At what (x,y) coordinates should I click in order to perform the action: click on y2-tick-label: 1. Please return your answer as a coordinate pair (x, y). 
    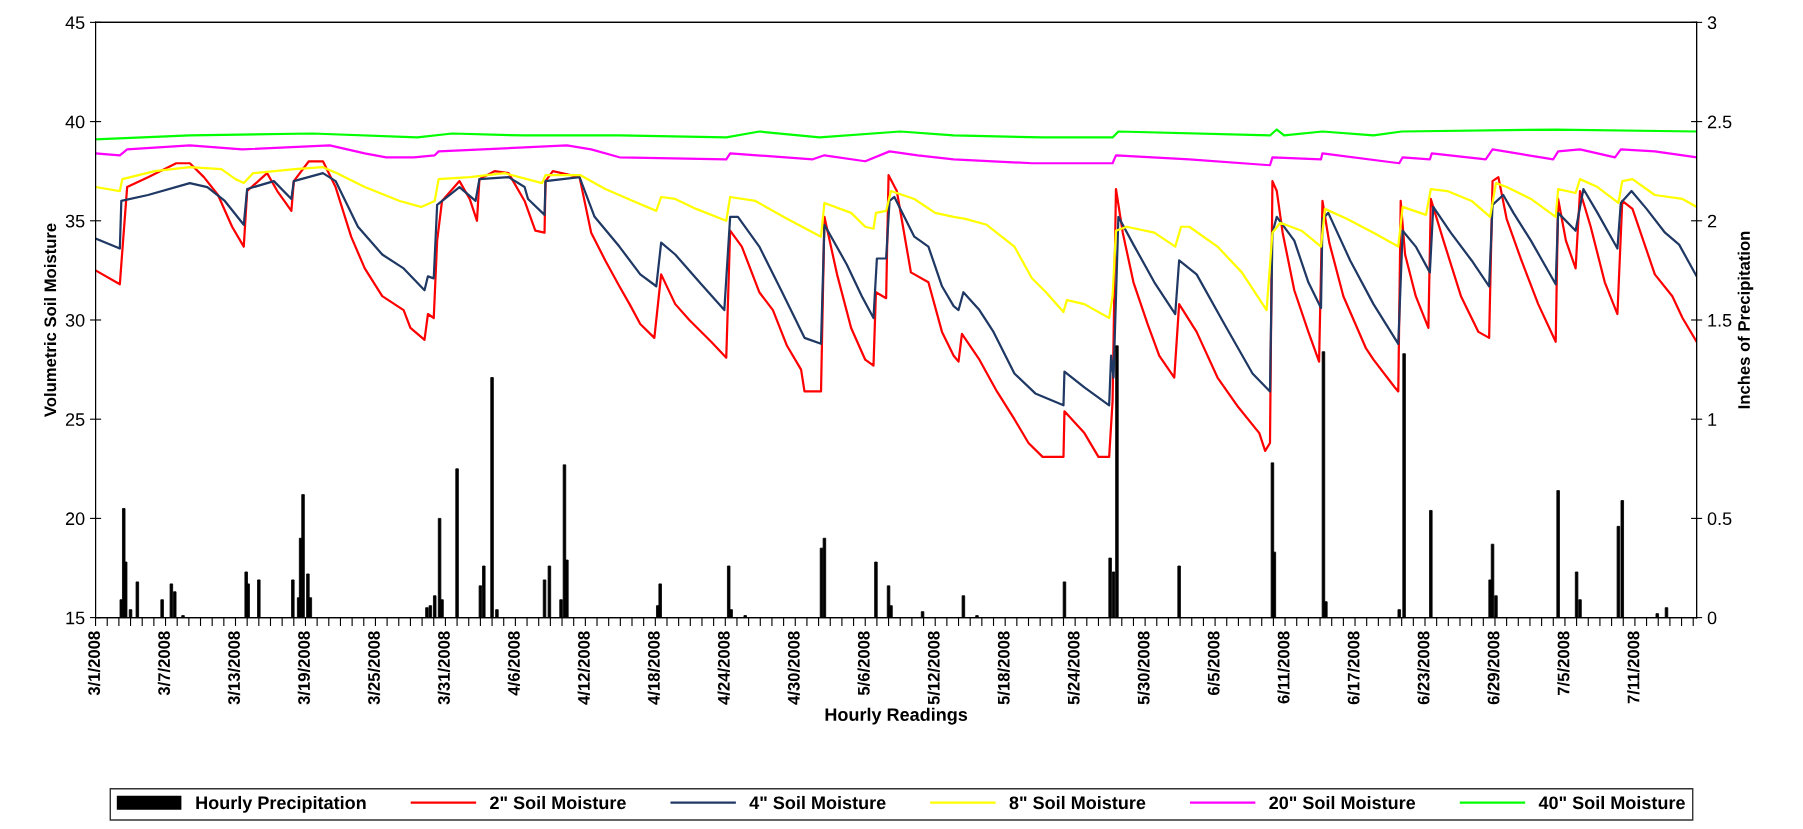
    Looking at the image, I should click on (1712, 419).